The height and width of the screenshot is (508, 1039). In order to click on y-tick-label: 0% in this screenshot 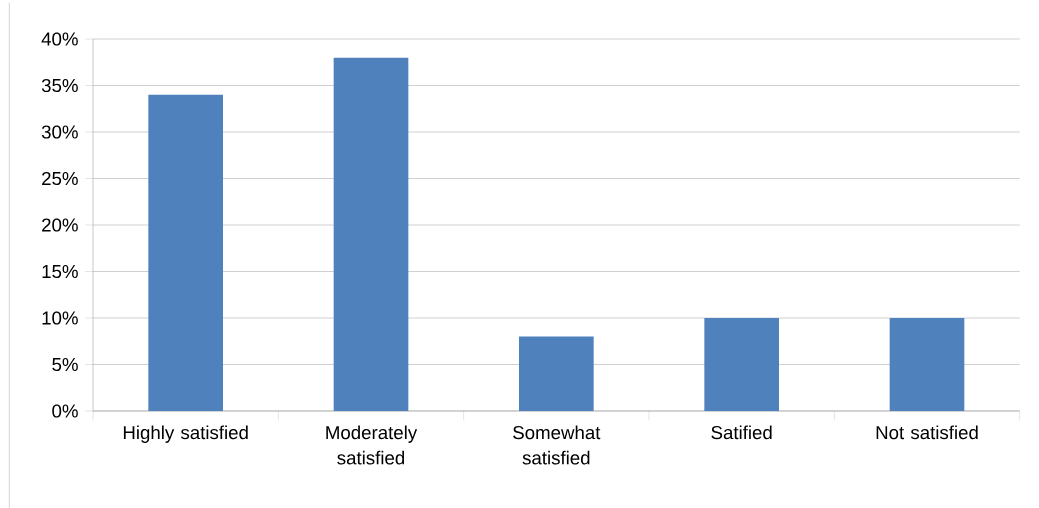, I will do `click(65, 411)`.